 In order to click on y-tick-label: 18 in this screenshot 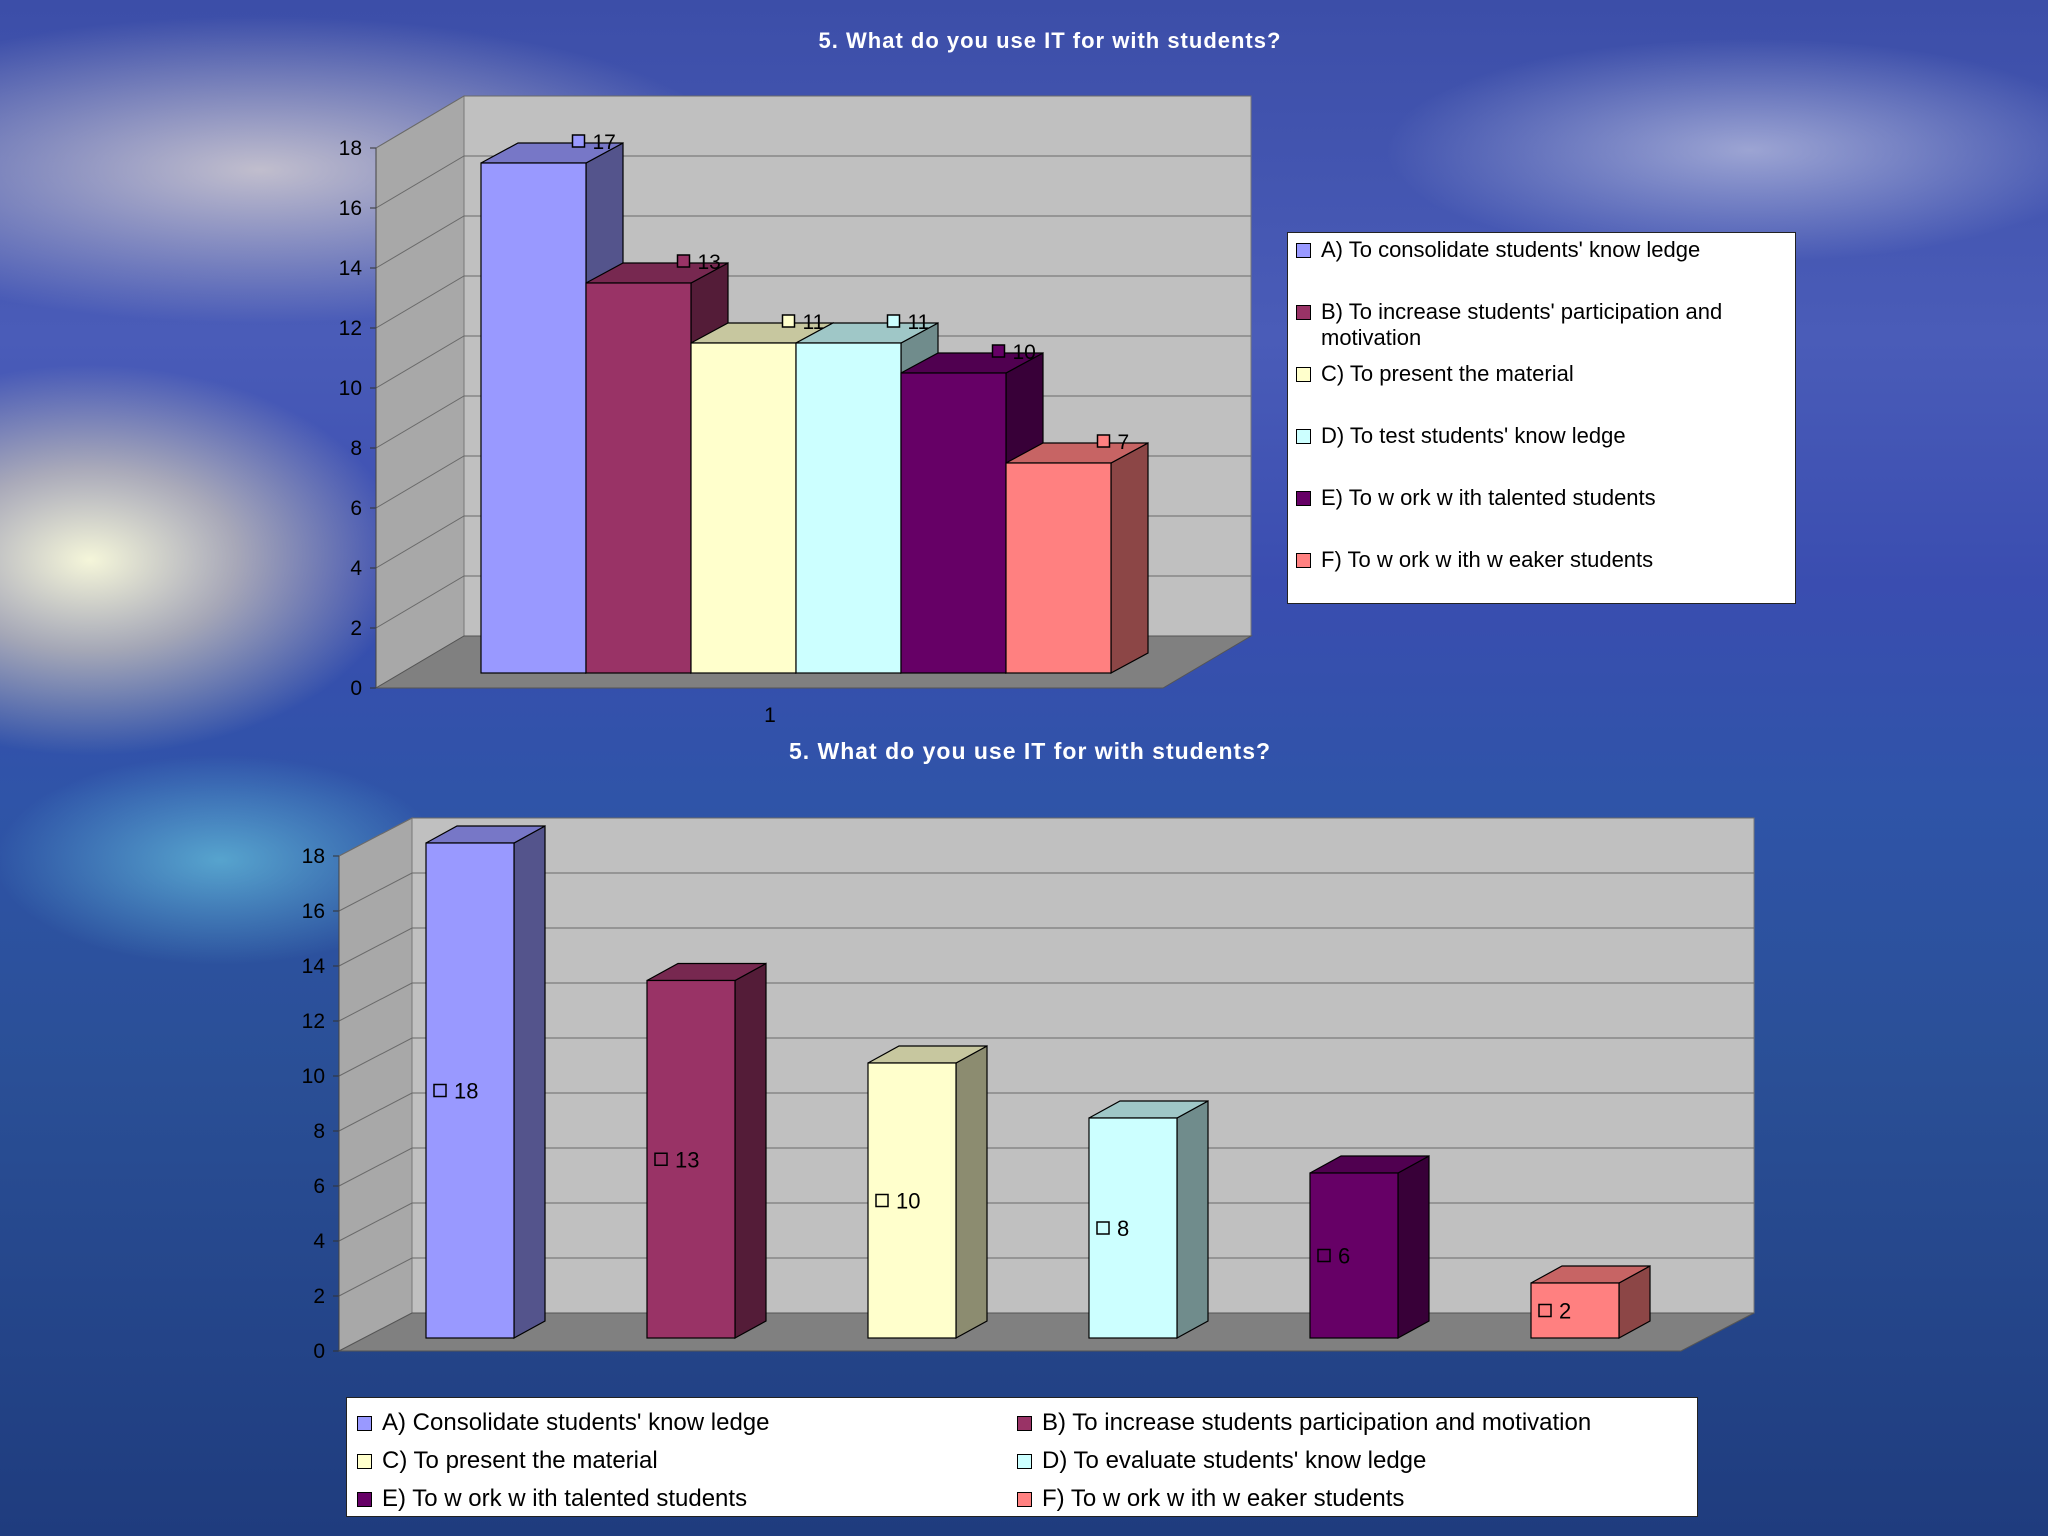, I will do `click(313, 856)`.